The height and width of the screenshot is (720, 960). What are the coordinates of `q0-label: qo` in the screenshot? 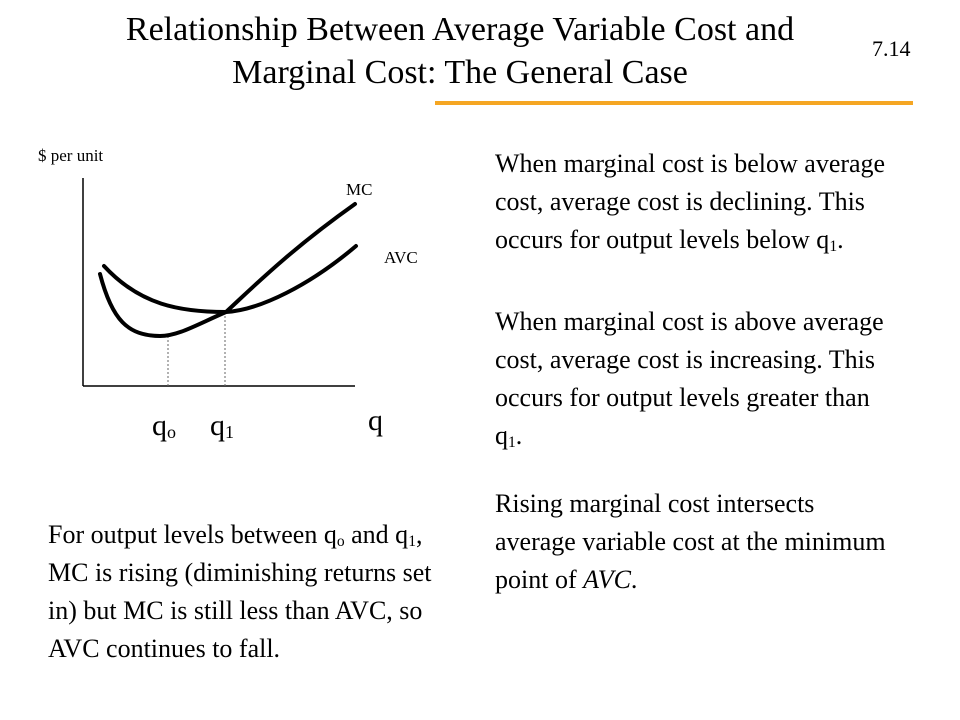 It's located at (164, 426).